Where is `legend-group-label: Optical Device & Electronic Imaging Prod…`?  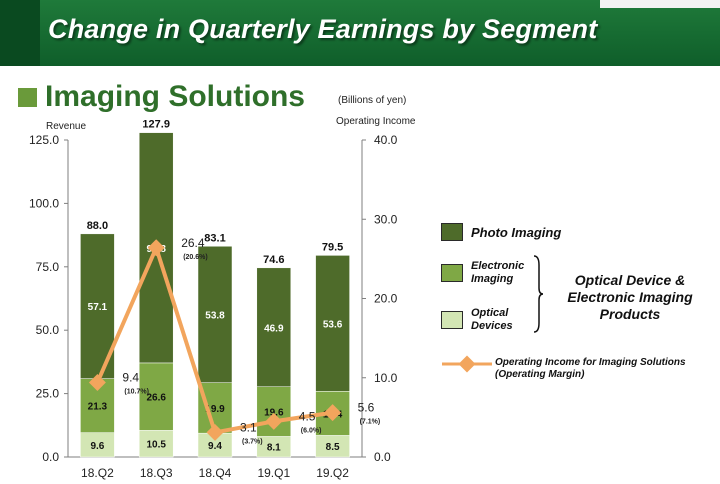 legend-group-label: Optical Device & Electronic Imaging Prod… is located at coordinates (630, 297).